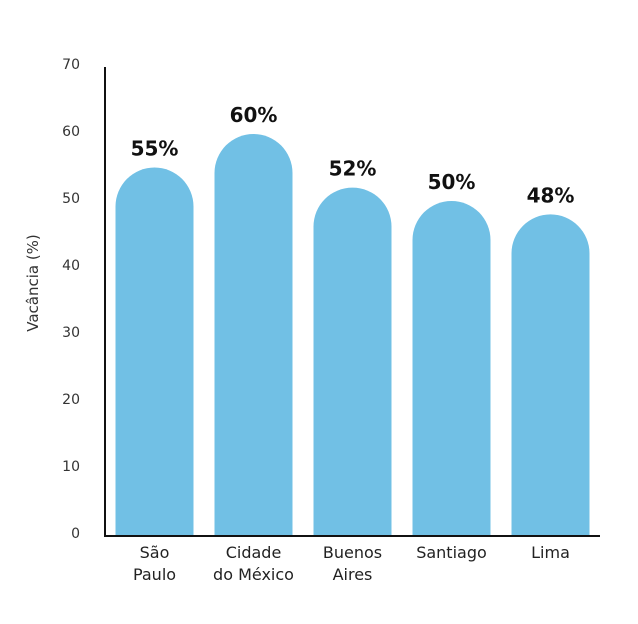  Describe the element at coordinates (71, 65) in the screenshot. I see `y-tick-label-70: 70` at that location.